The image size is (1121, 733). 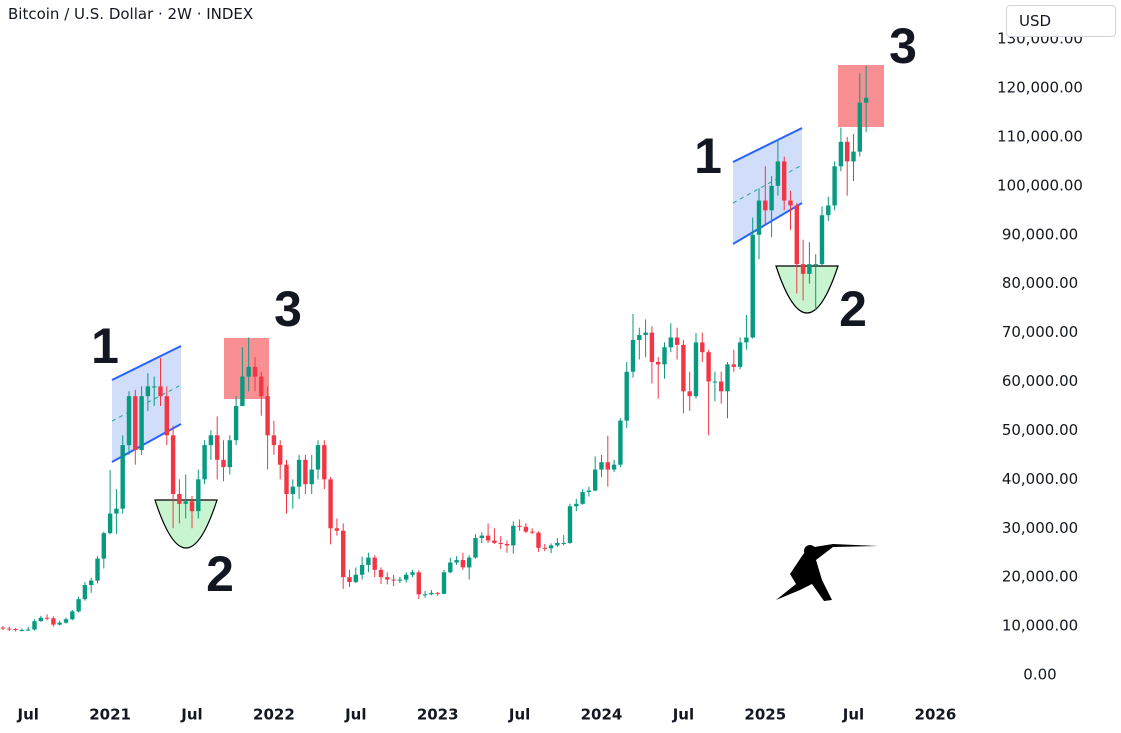 I want to click on x-tick-label: 2024, so click(x=602, y=715).